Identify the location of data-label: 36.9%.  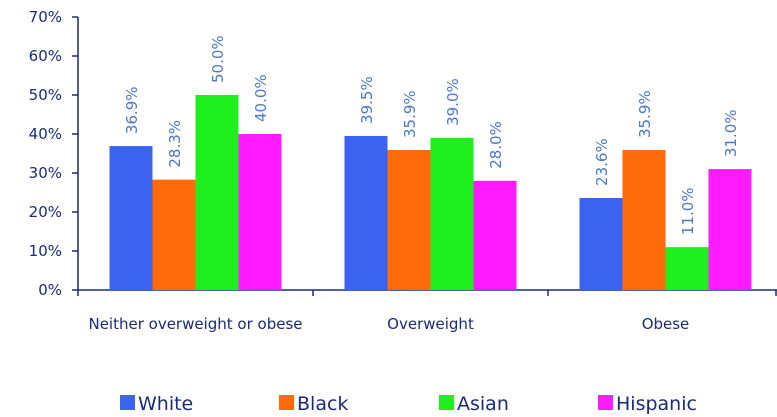
(132, 110).